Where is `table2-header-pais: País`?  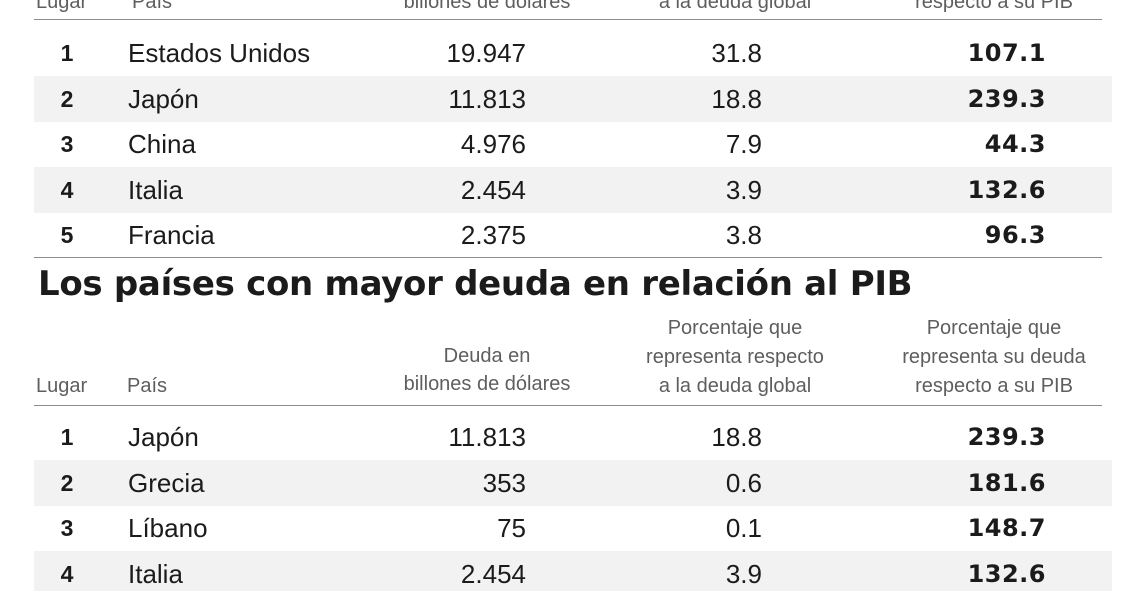
table2-header-pais: País is located at coordinates (147, 386).